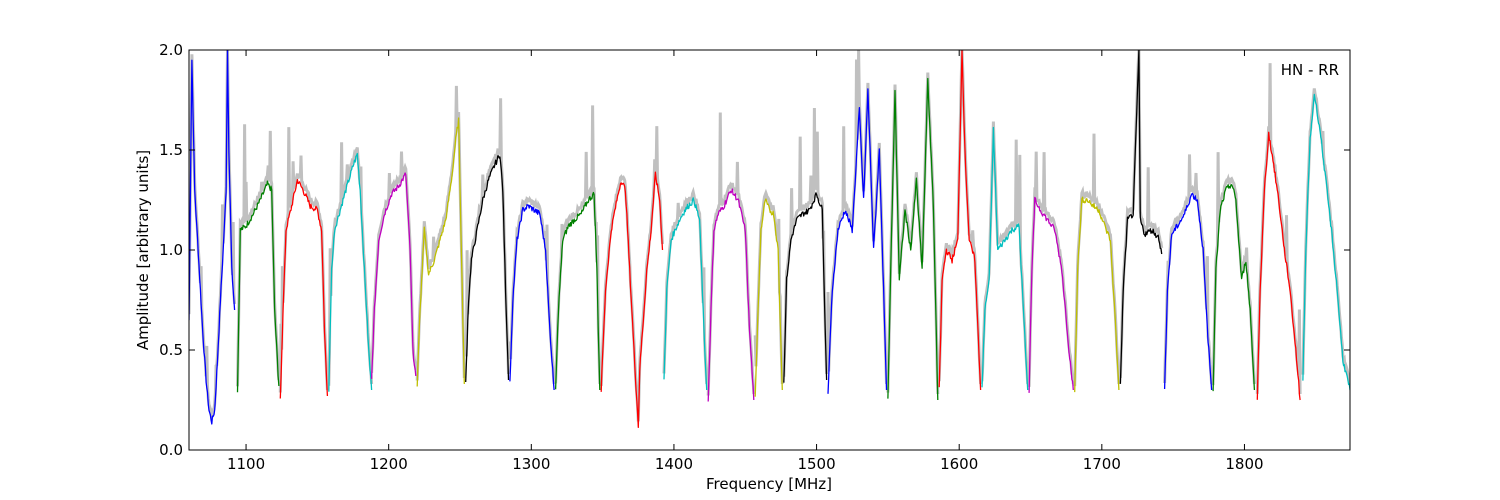  I want to click on x-tick-label: 1500, so click(816, 464).